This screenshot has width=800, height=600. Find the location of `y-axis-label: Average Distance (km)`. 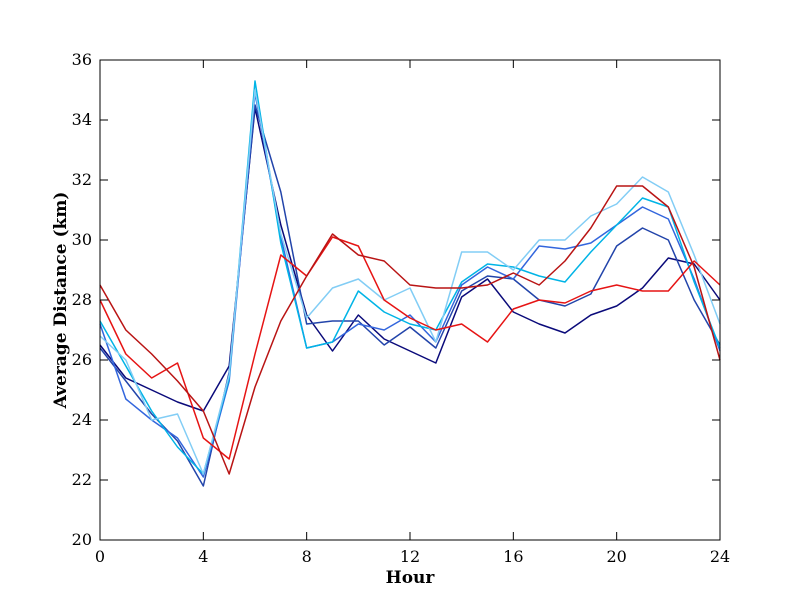

y-axis-label: Average Distance (km) is located at coordinates (61, 301).